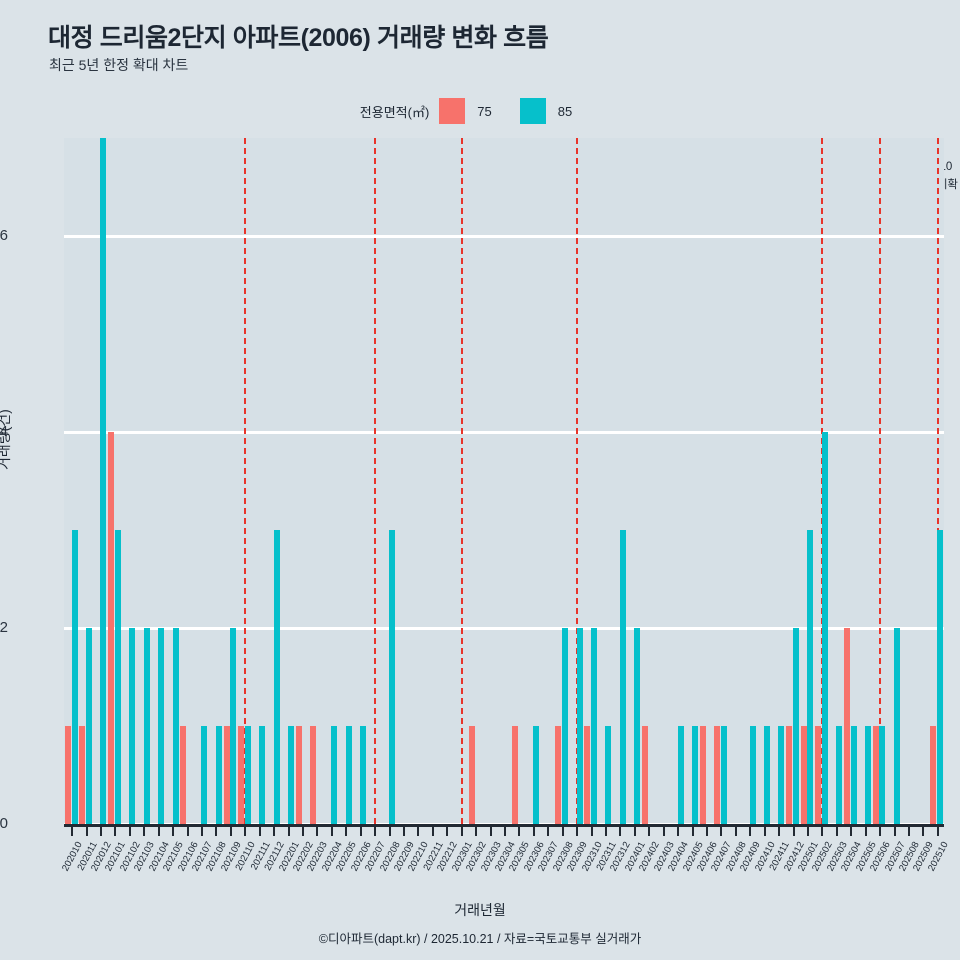  I want to click on legend-label-75: 75, so click(484, 111).